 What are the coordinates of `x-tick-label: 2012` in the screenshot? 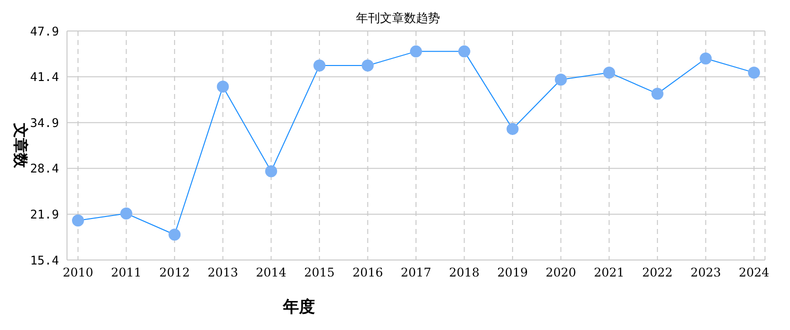 It's located at (174, 273).